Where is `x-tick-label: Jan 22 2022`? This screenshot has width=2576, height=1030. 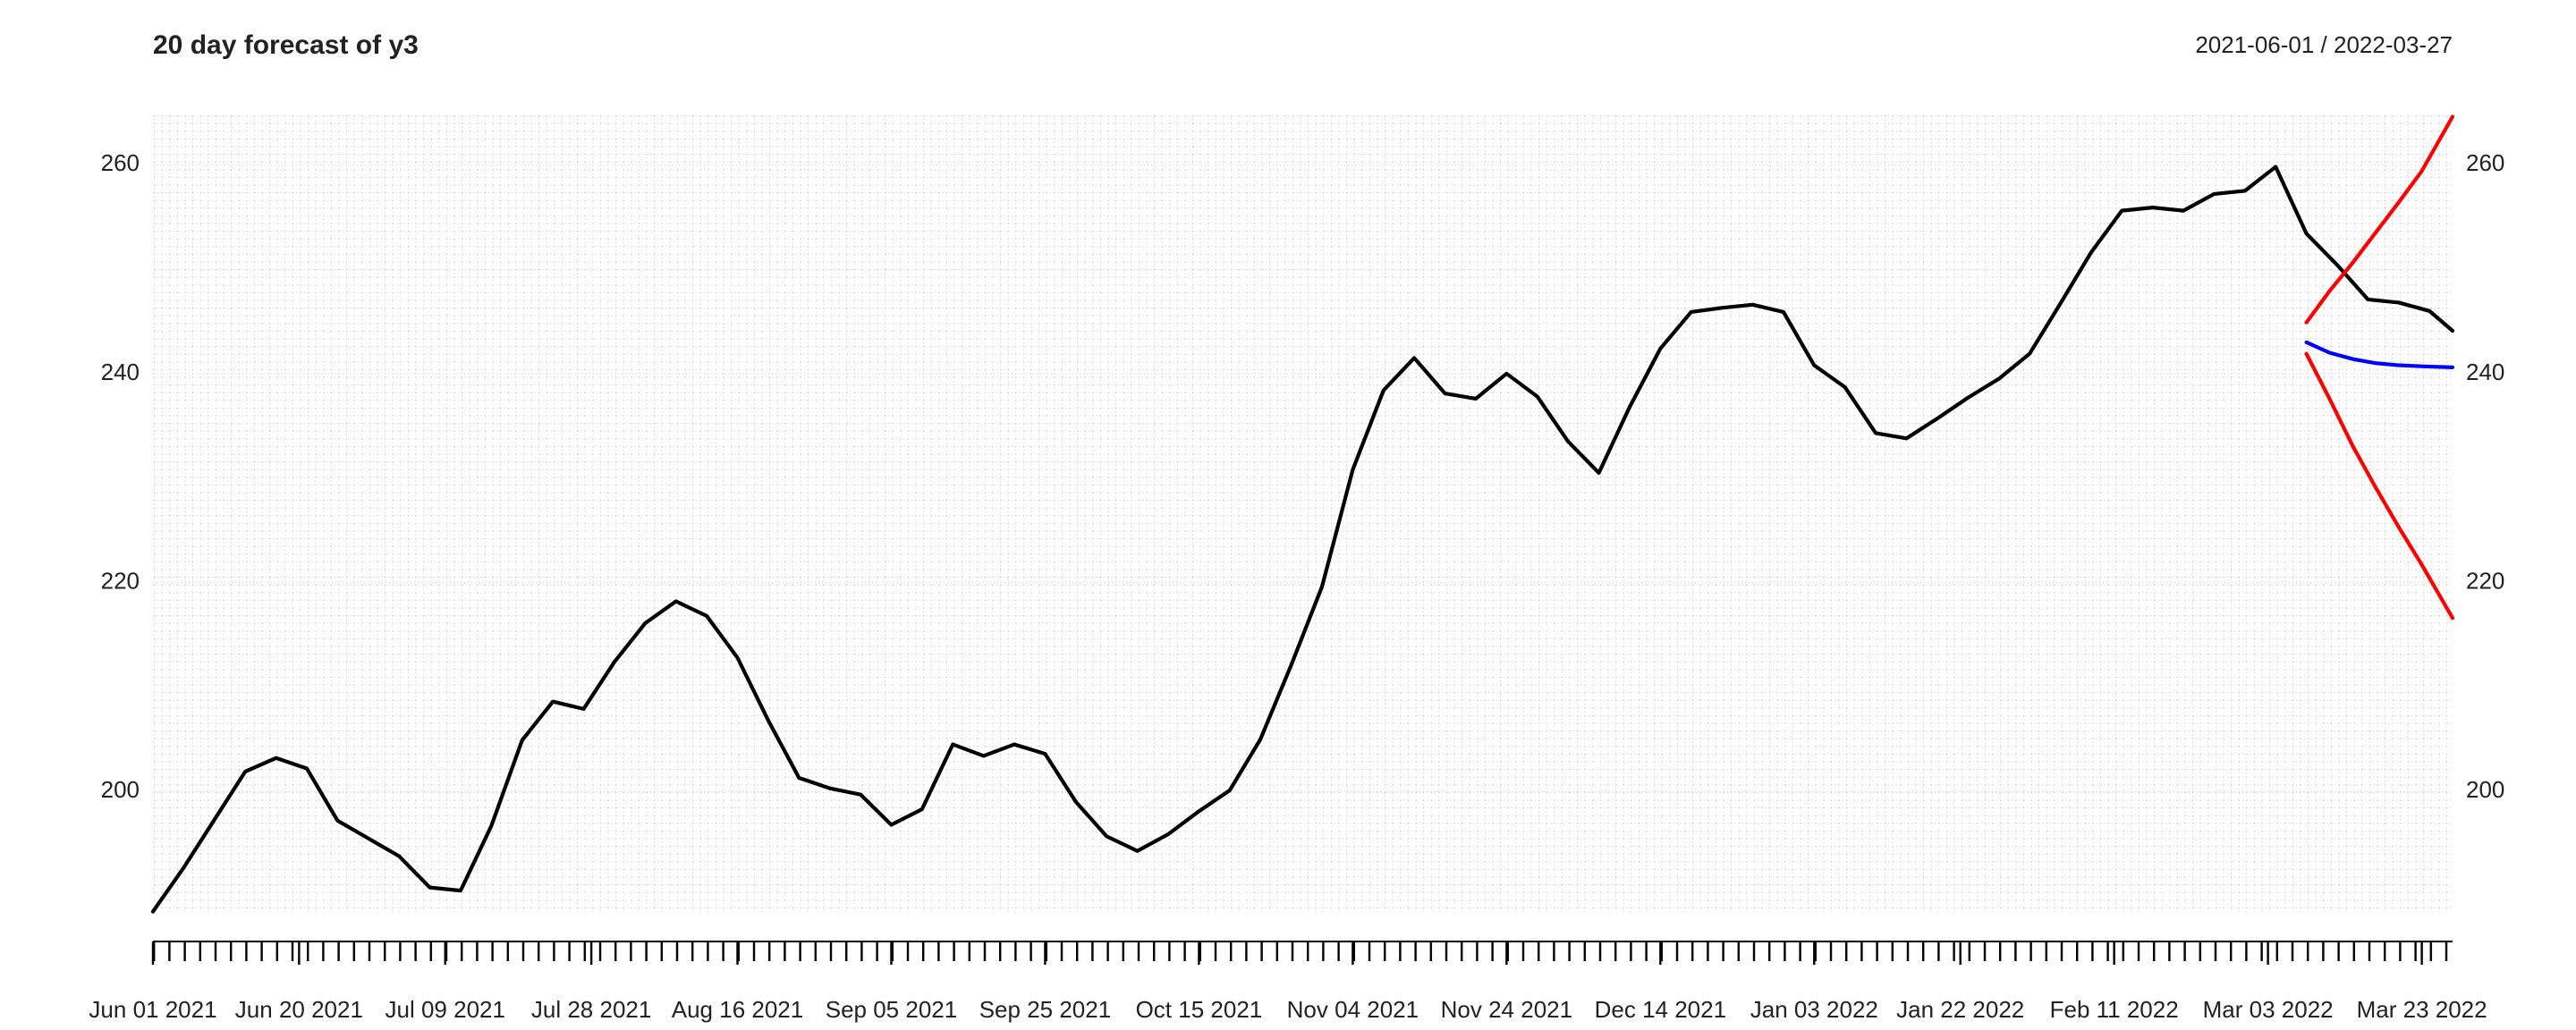 x-tick-label: Jan 22 2022 is located at coordinates (1960, 1010).